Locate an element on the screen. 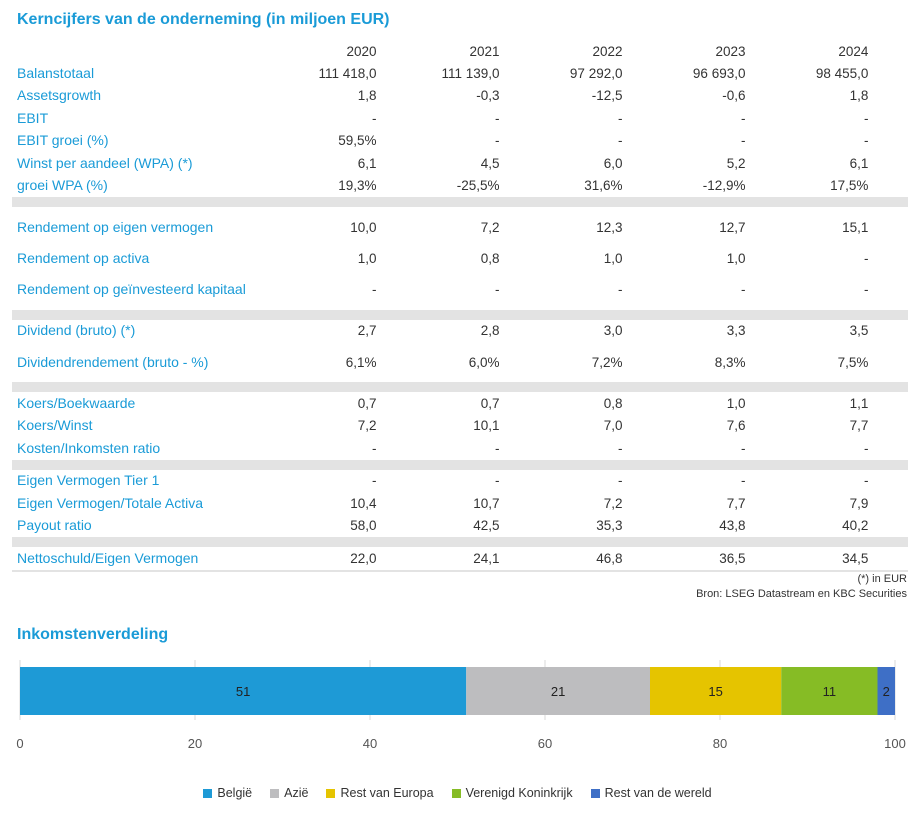  row-label: Kosten/Inkomsten ratio is located at coordinates (89, 447).